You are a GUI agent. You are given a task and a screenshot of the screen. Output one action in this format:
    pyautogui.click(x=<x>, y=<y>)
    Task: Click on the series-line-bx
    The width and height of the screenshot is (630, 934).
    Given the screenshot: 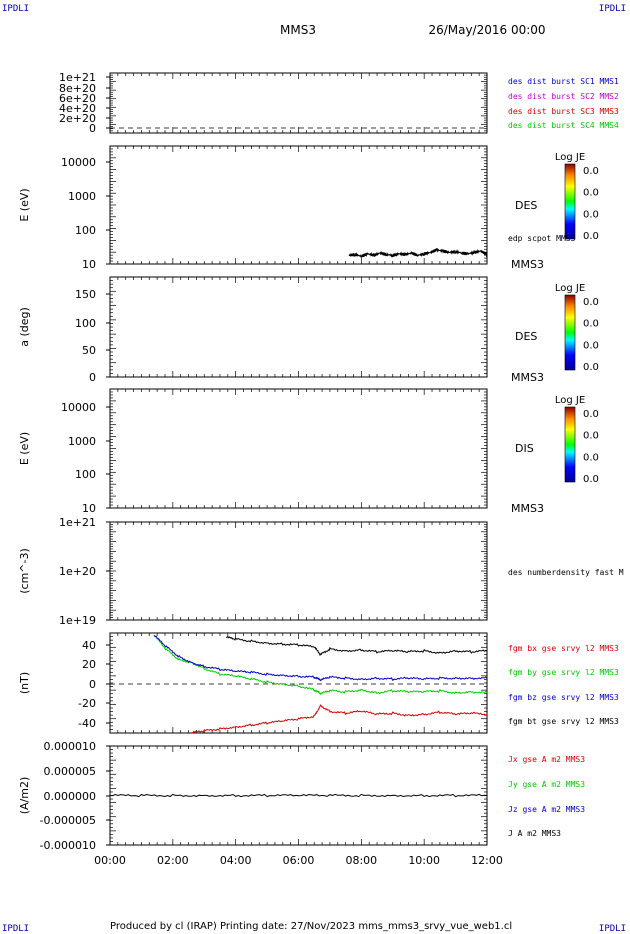 What is the action you would take?
    pyautogui.click(x=339, y=719)
    